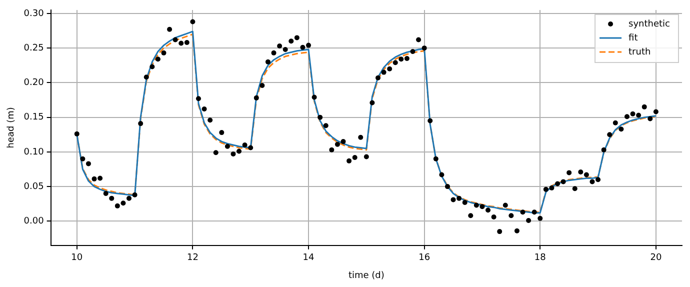 Image resolution: width=690 pixels, height=287 pixels. What do you see at coordinates (656, 258) in the screenshot?
I see `x-tick-label: 20` at bounding box center [656, 258].